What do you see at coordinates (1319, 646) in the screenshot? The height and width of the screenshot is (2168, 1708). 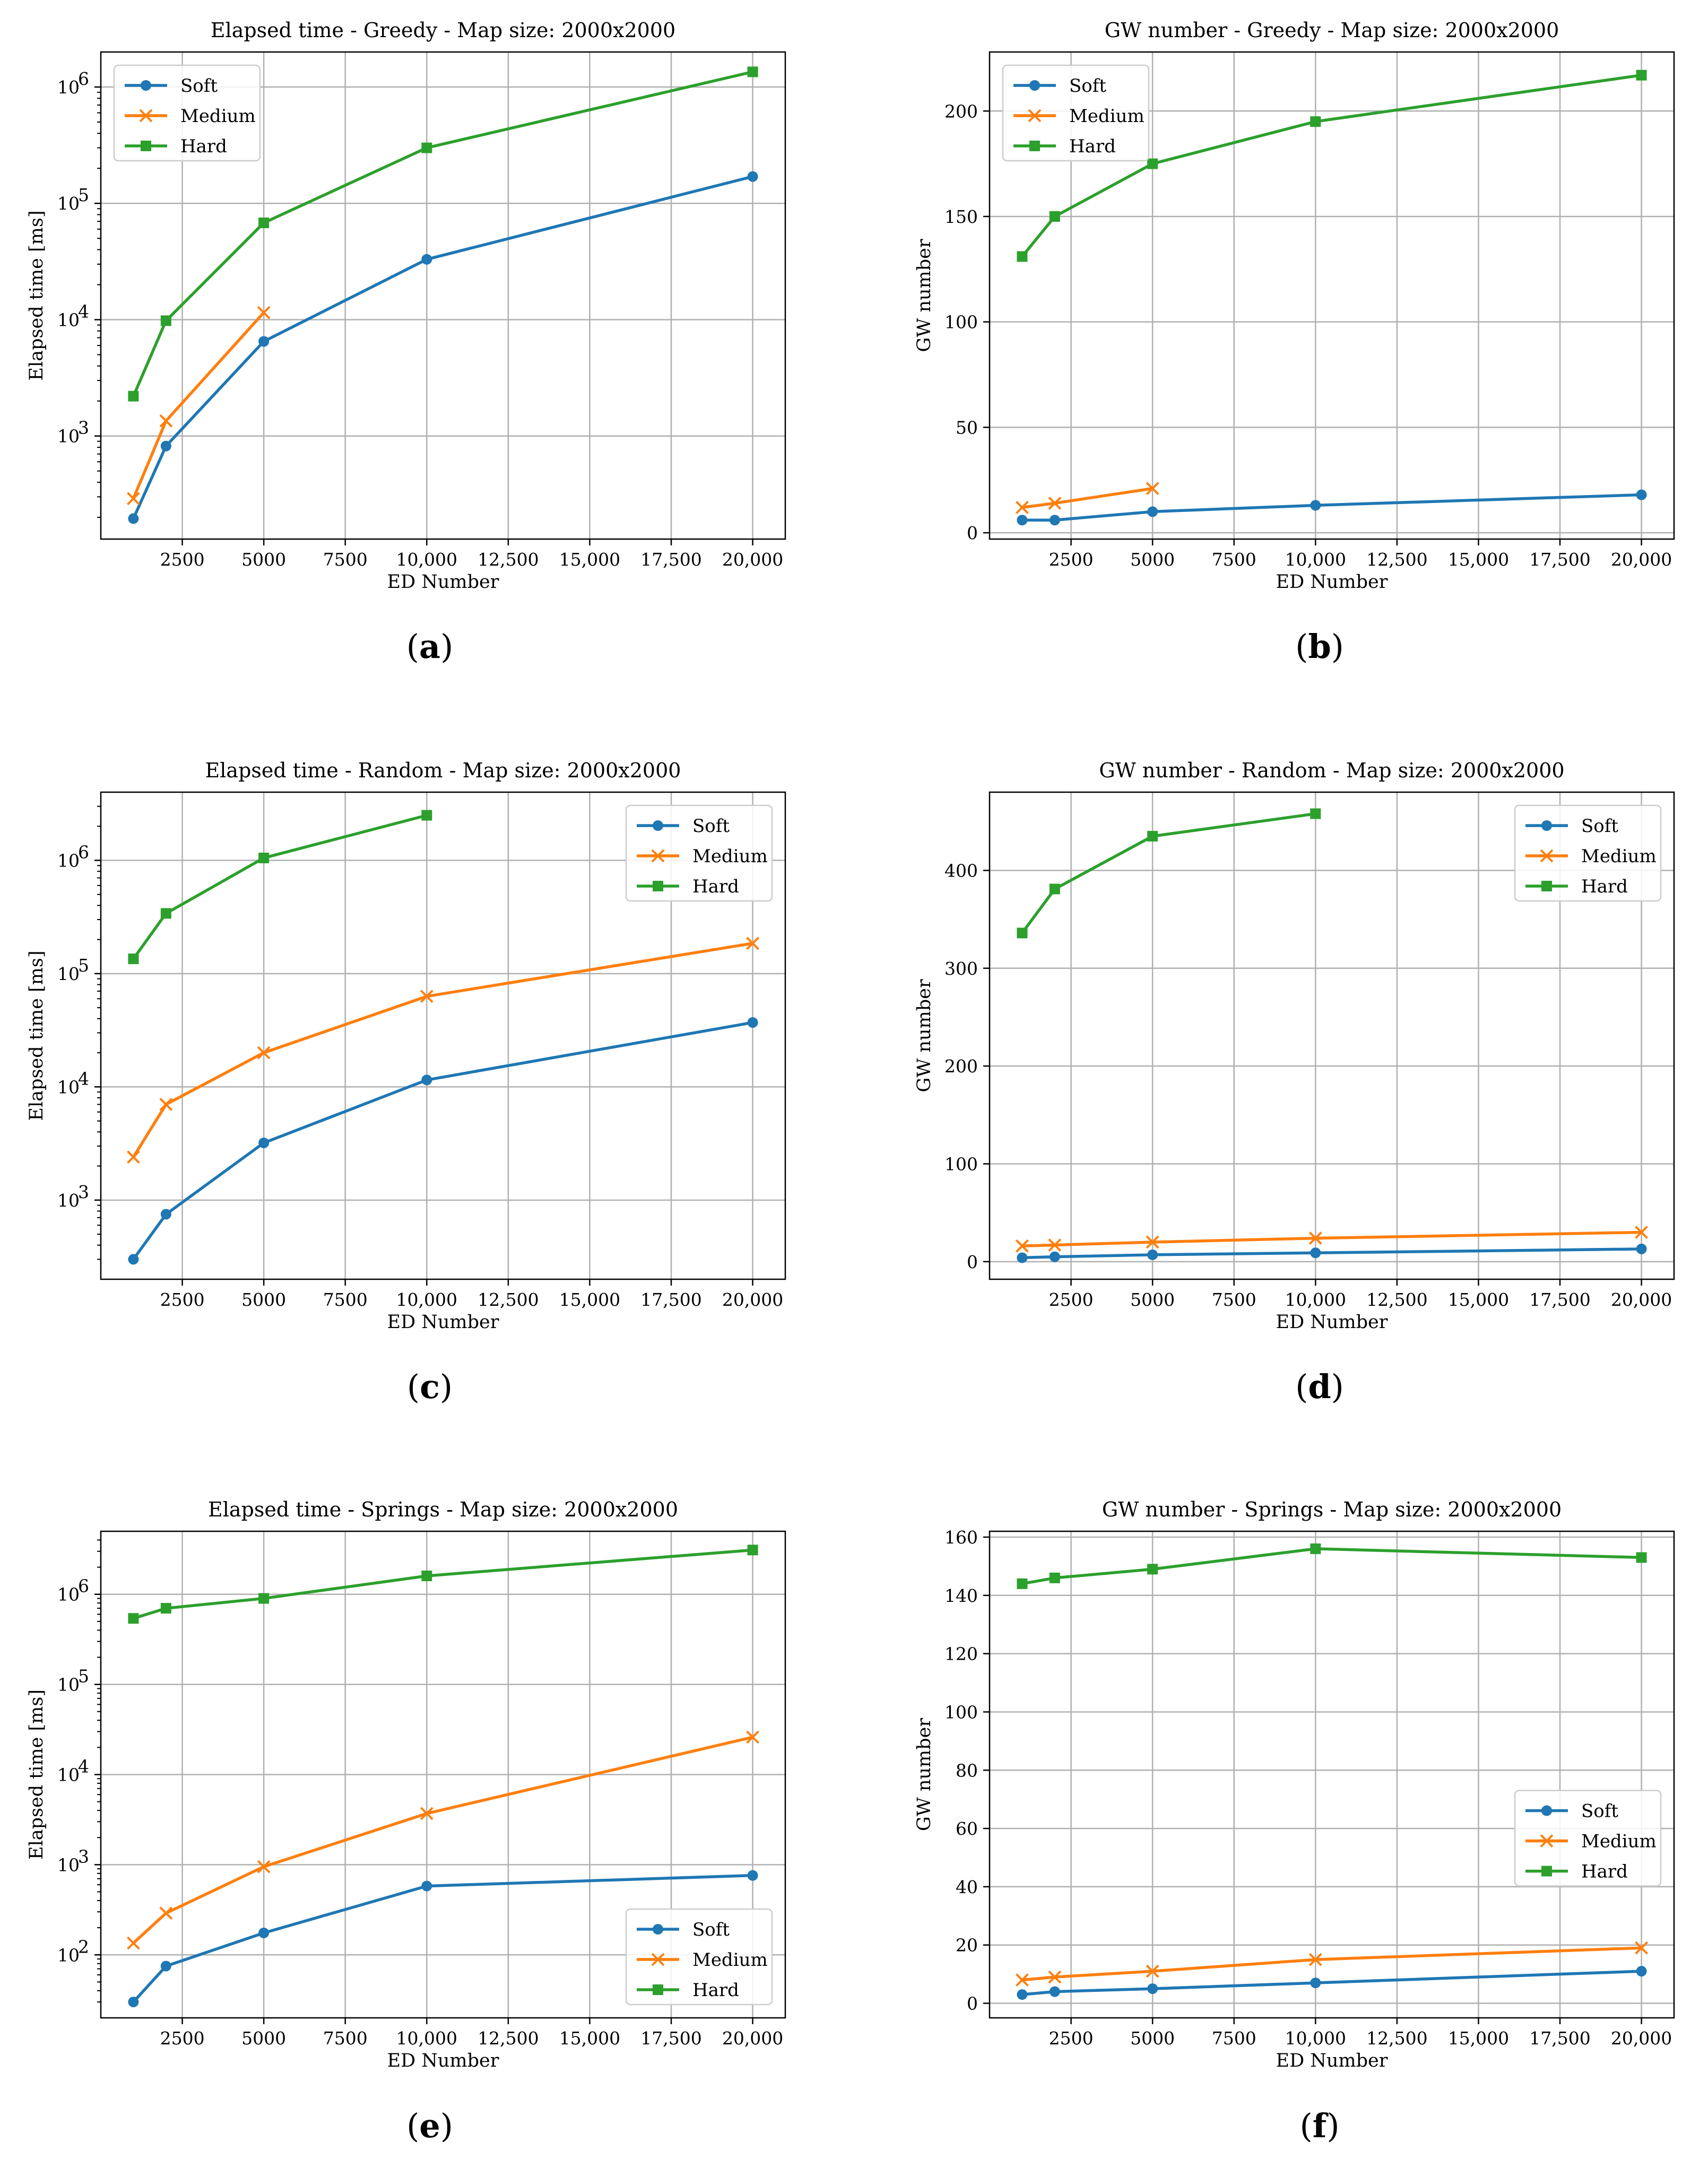 I see `panel-label: (b)` at bounding box center [1319, 646].